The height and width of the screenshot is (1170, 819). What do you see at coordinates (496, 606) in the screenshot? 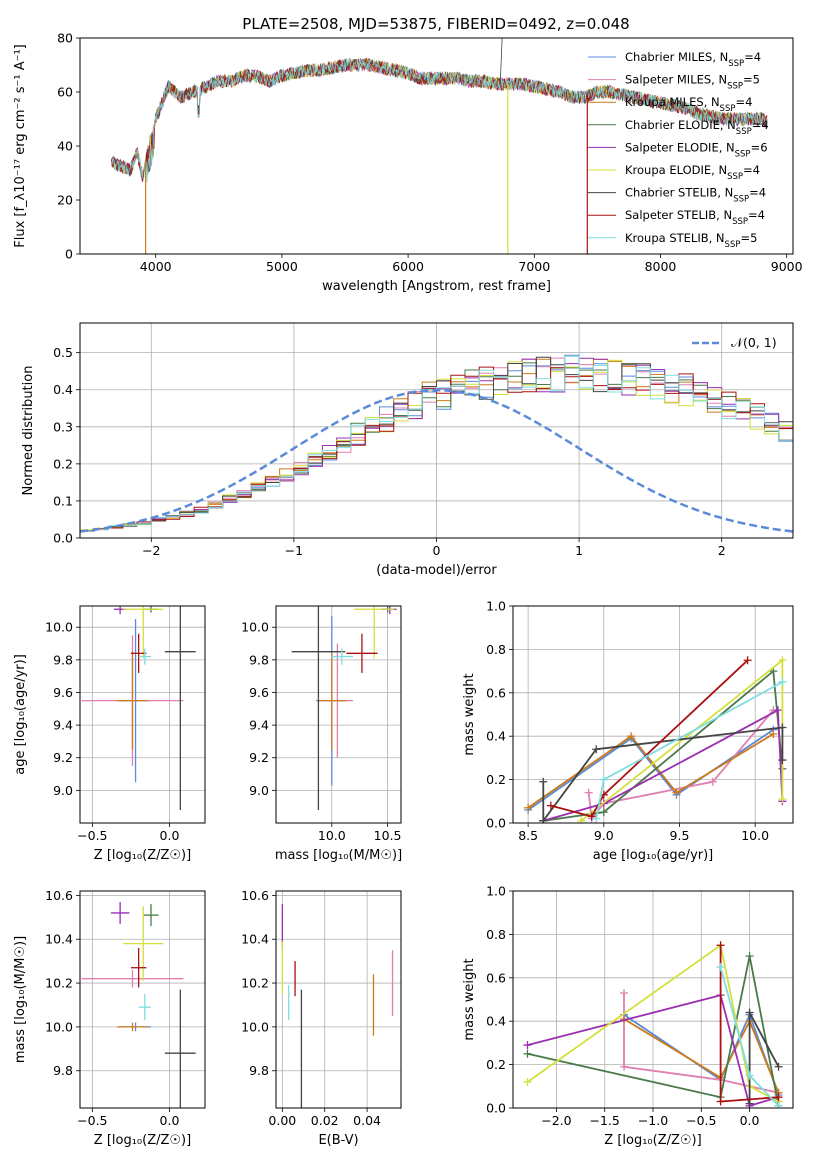
I see `y-tick-label: 1.0` at bounding box center [496, 606].